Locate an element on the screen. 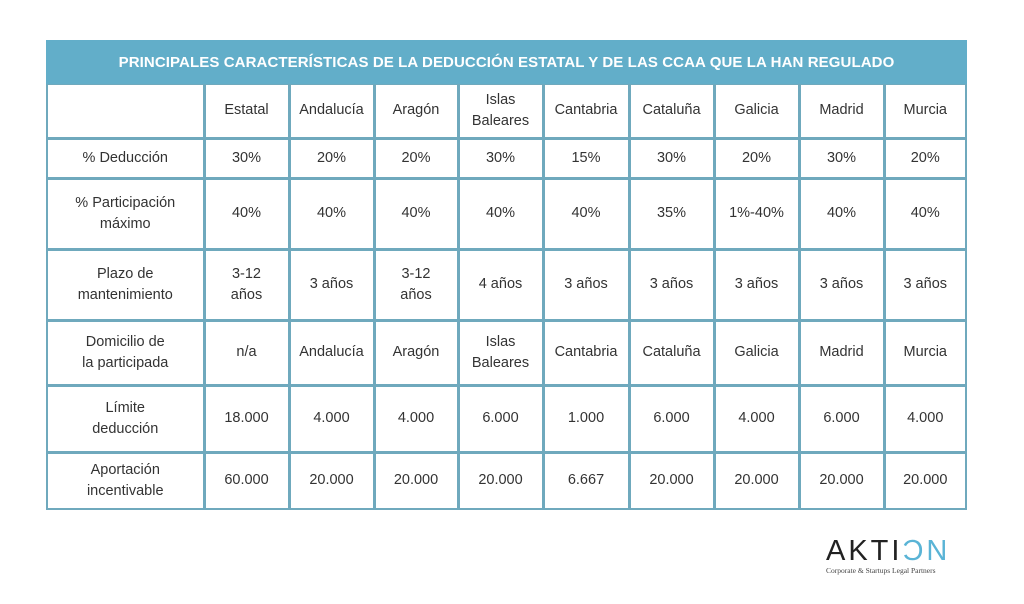 This screenshot has width=1024, height=604. row-label: Plazo de mantenimiento is located at coordinates (125, 284).